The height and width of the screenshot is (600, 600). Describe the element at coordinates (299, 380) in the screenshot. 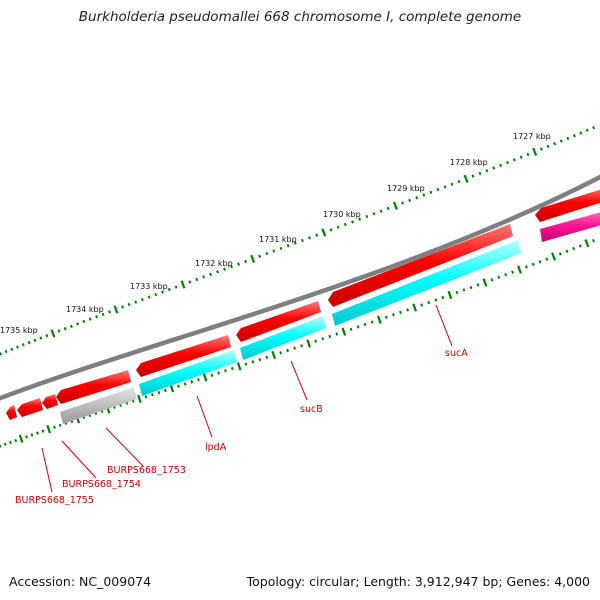

I see `leader-sucB` at that location.